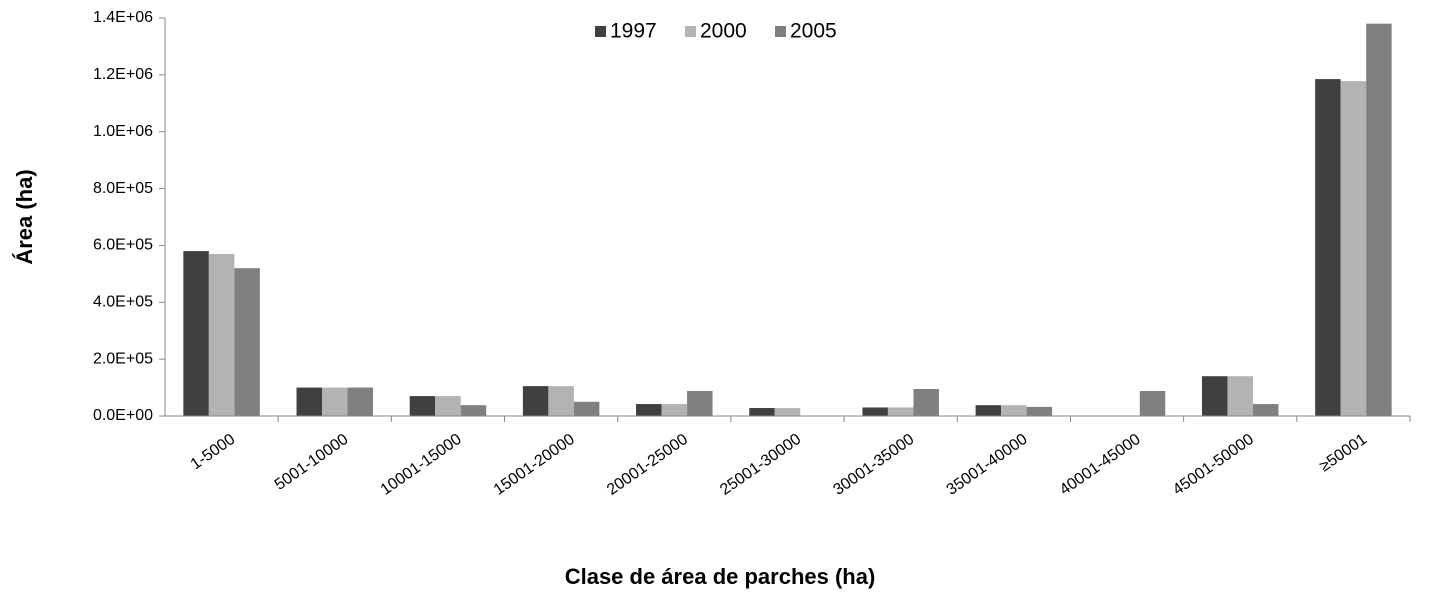 The height and width of the screenshot is (594, 1435). What do you see at coordinates (534, 465) in the screenshot?
I see `x-tick-label: 15001-20000` at bounding box center [534, 465].